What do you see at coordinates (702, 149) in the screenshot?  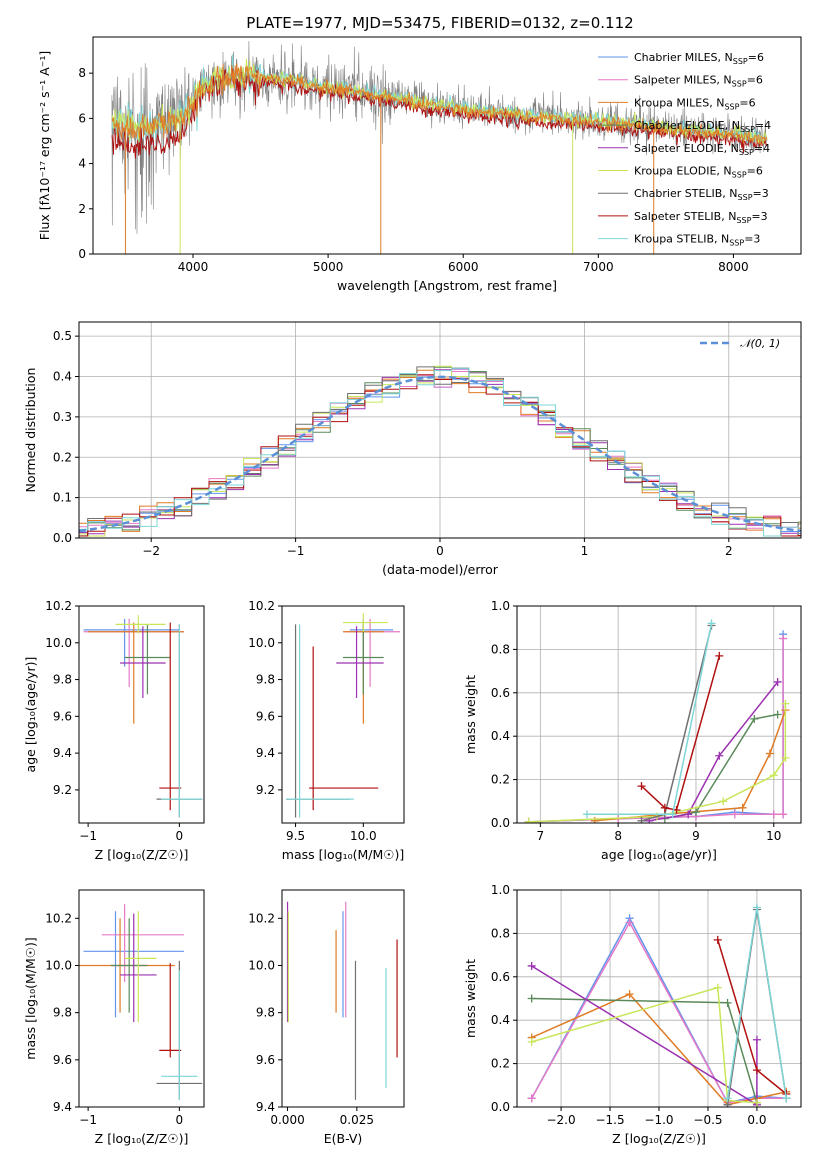 I see `legend-label: Salpeter ELODIE, NSSP=4` at bounding box center [702, 149].